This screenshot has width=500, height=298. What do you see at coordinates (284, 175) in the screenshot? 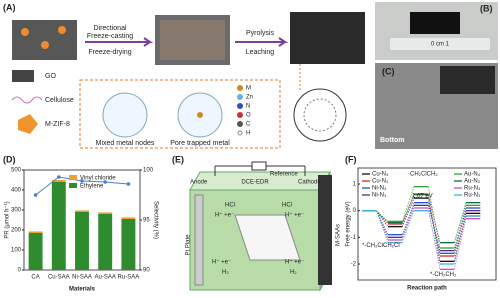
I see `electrode-label: Reference` at bounding box center [284, 175].